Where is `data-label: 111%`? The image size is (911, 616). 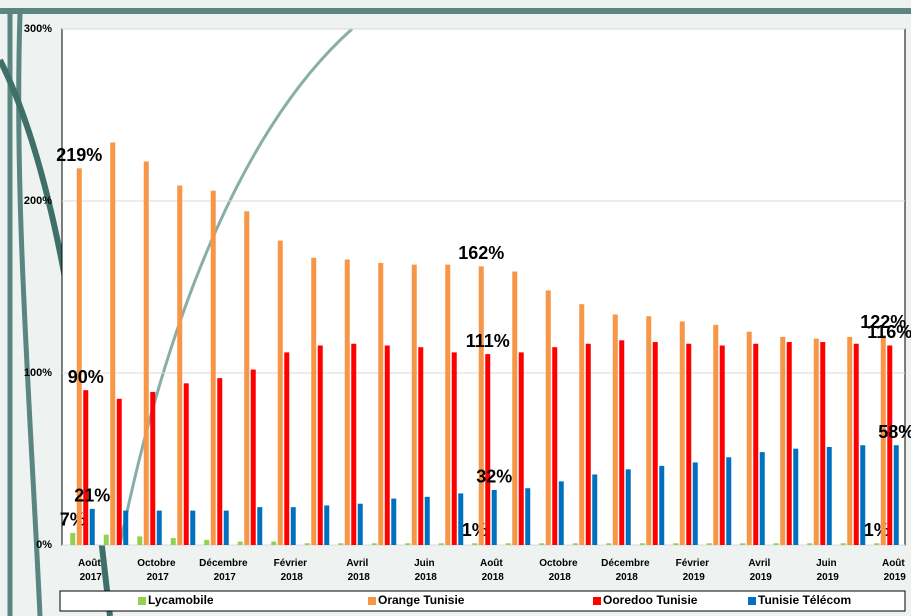
data-label: 111% is located at coordinates (488, 341).